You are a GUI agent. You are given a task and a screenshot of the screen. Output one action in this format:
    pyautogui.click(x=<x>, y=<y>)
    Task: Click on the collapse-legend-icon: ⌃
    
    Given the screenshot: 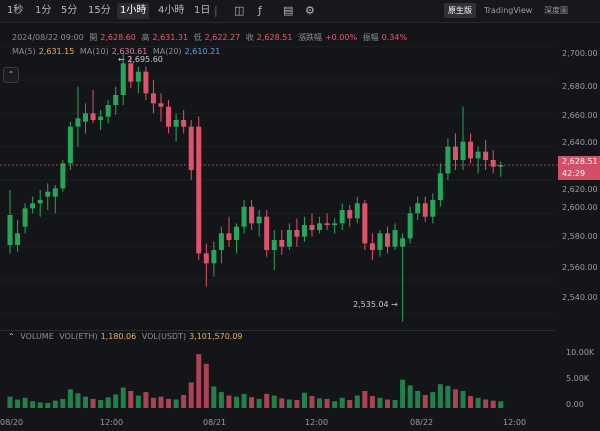 What is the action you would take?
    pyautogui.click(x=11, y=75)
    